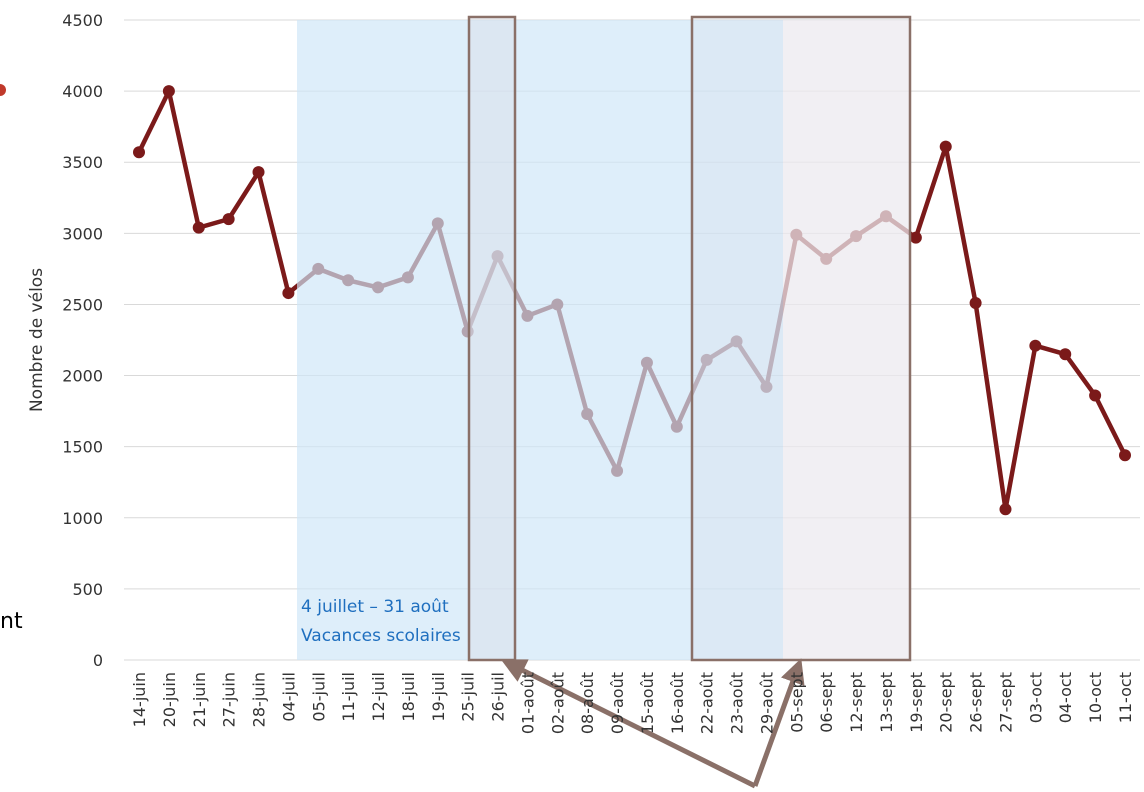 Image resolution: width=1144 pixels, height=792 pixels. What do you see at coordinates (498, 697) in the screenshot?
I see `x-tick-label: 26-juil` at bounding box center [498, 697].